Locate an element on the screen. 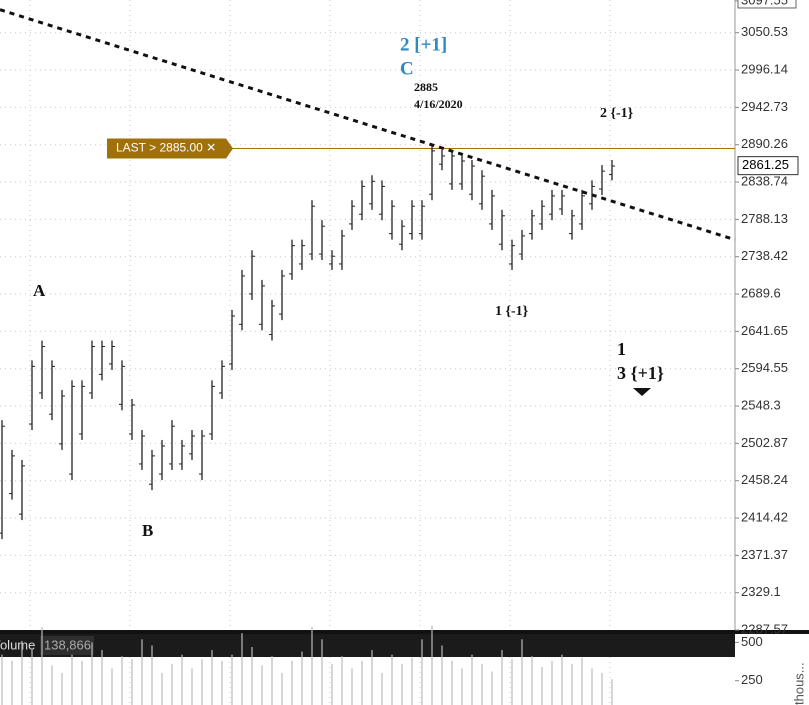 This screenshot has height=705, width=809. y-tick-label: 3097.55 is located at coordinates (764, 3).